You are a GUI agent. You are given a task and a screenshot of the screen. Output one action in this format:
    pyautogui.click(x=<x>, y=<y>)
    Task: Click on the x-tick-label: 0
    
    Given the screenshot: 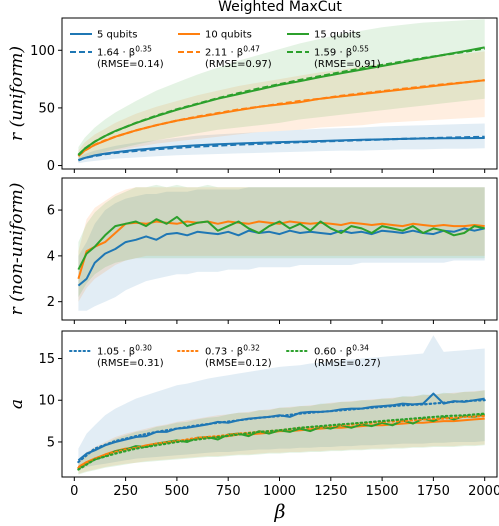 What is the action you would take?
    pyautogui.click(x=74, y=491)
    